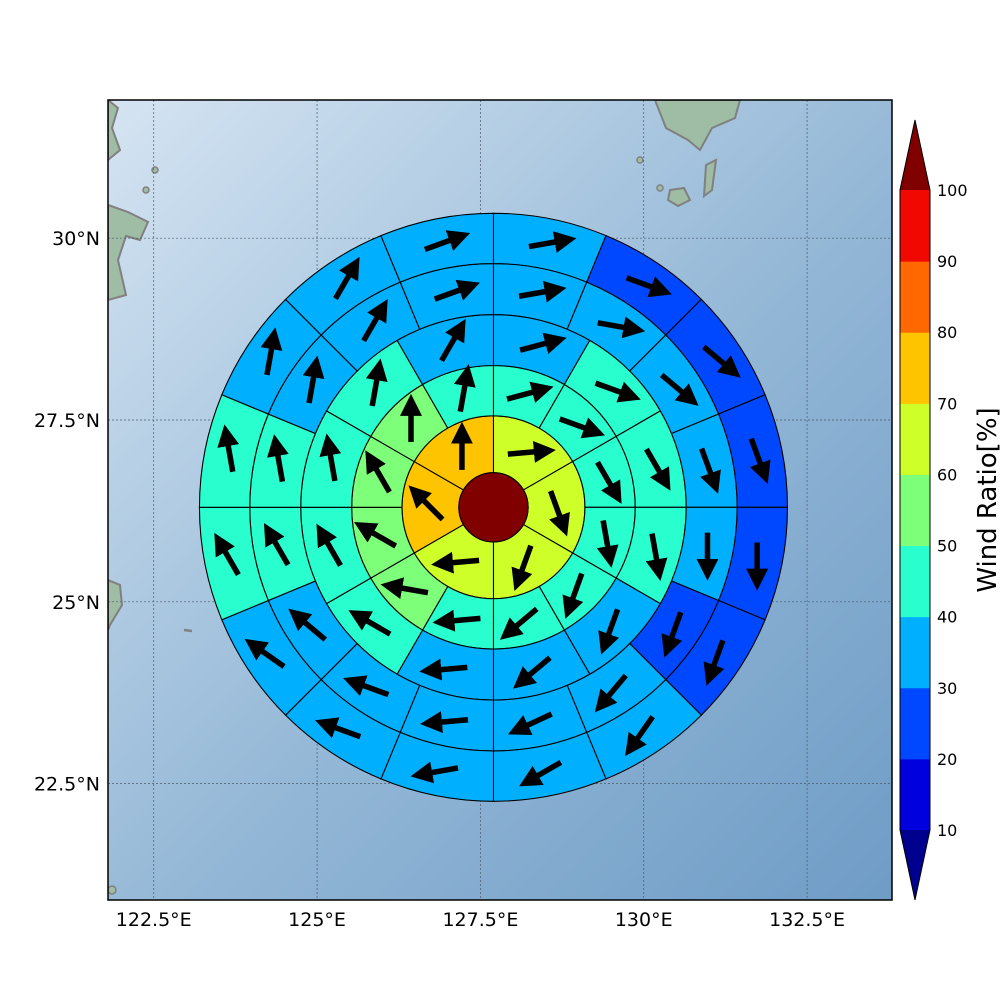  Describe the element at coordinates (154, 920) in the screenshot. I see `lon-tick-label: 122.5°E` at that location.